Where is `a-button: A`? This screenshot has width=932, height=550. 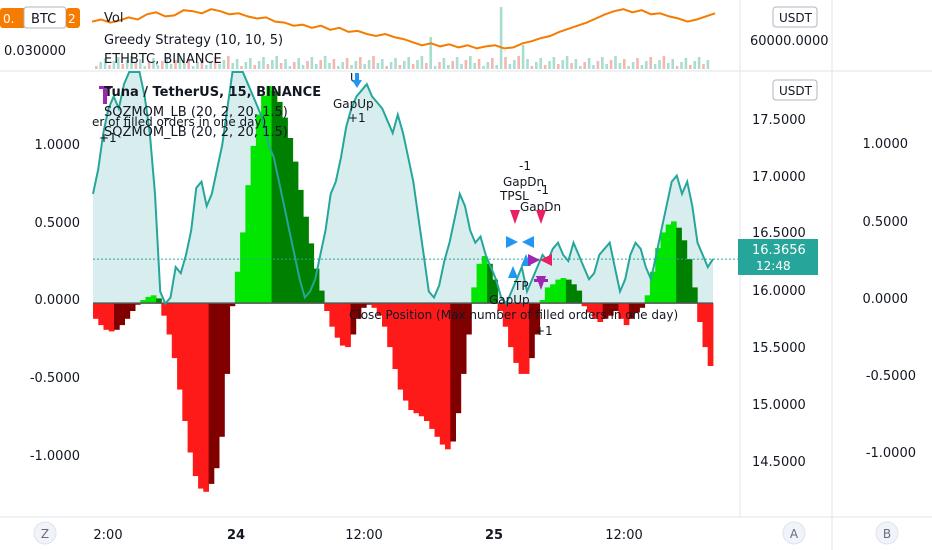 a-button: A is located at coordinates (794, 533).